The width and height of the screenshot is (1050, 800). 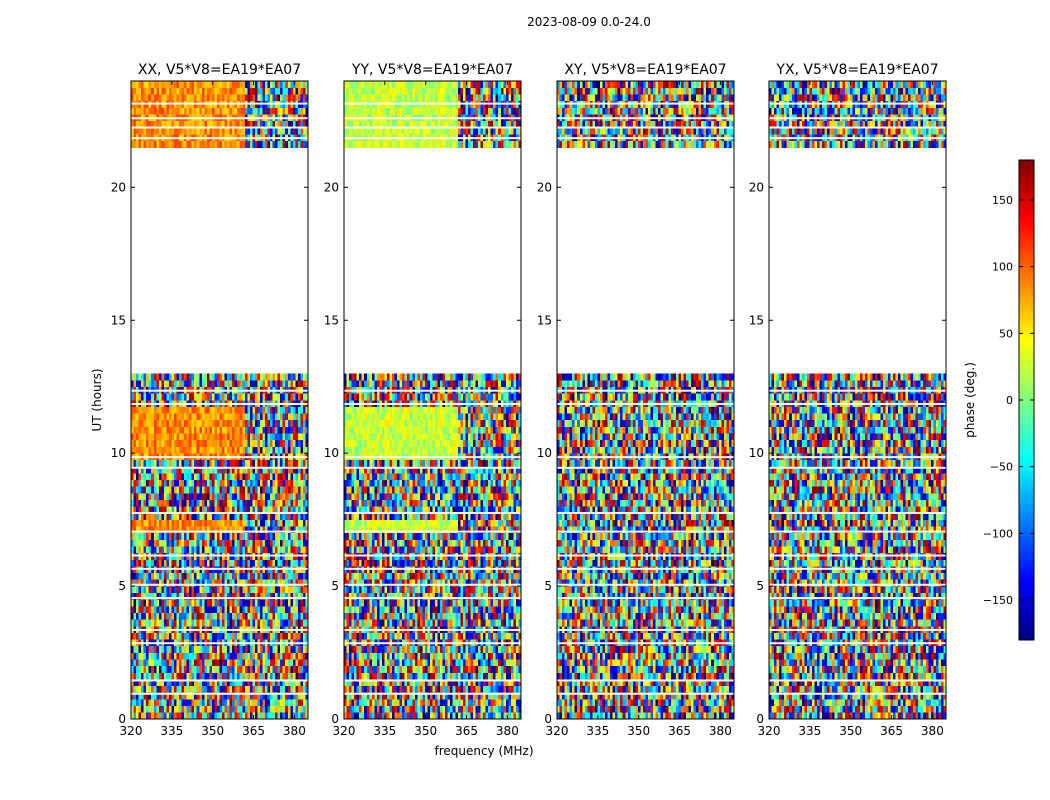 I want to click on y-tick-label: 20, so click(x=118, y=187).